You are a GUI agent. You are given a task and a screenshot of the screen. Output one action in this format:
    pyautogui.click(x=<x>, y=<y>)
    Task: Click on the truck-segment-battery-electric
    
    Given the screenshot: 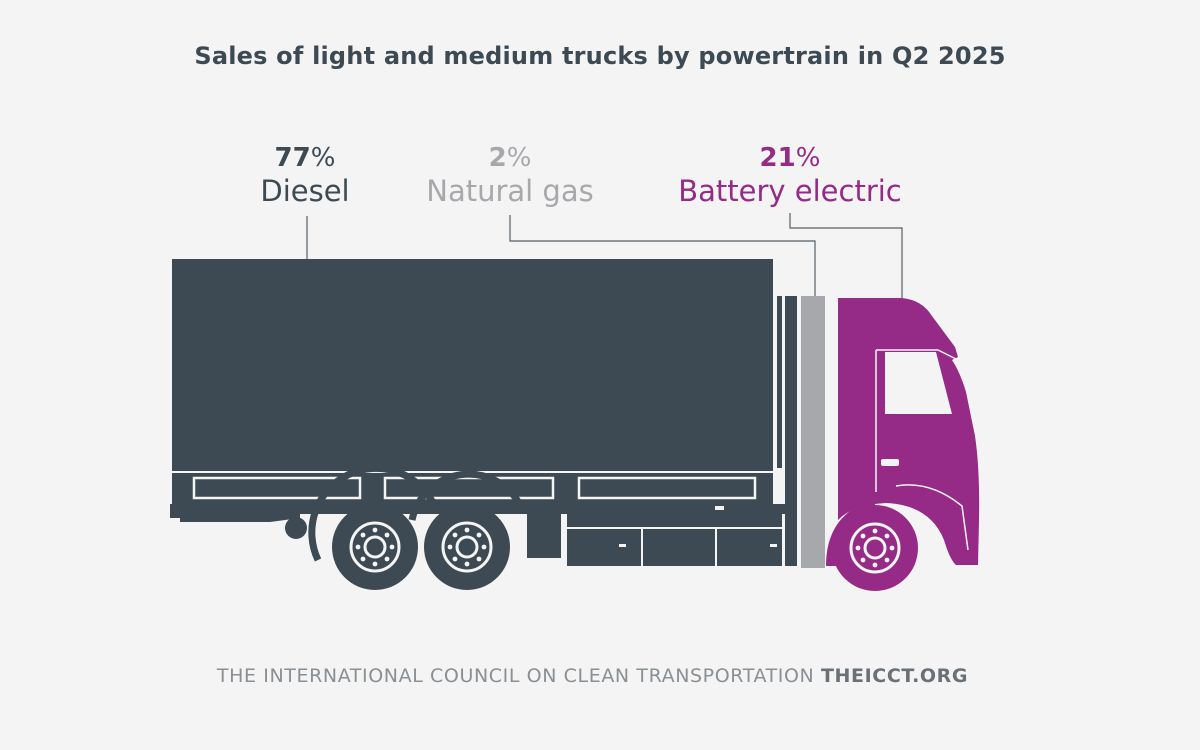 What is the action you would take?
    pyautogui.click(x=903, y=444)
    